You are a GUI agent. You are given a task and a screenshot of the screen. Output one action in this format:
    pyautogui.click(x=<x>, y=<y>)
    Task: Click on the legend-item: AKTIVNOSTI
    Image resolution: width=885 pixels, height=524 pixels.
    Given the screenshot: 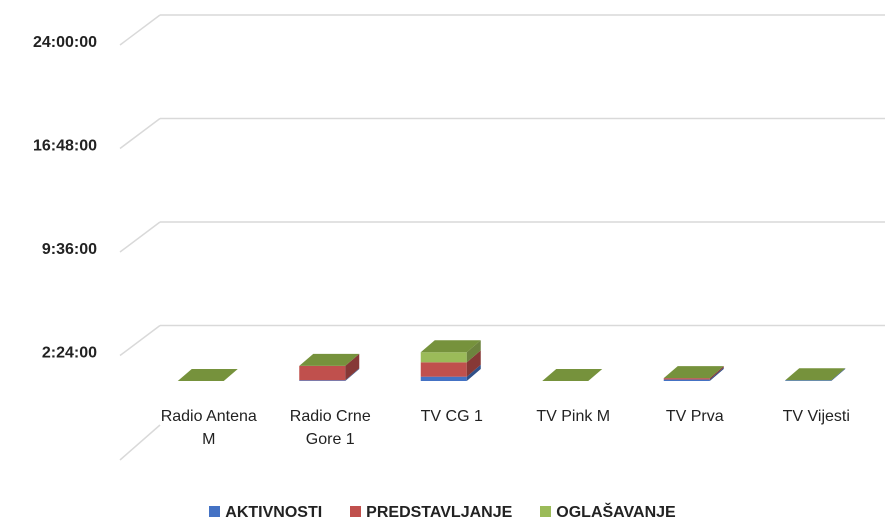 What is the action you would take?
    pyautogui.click(x=265, y=513)
    